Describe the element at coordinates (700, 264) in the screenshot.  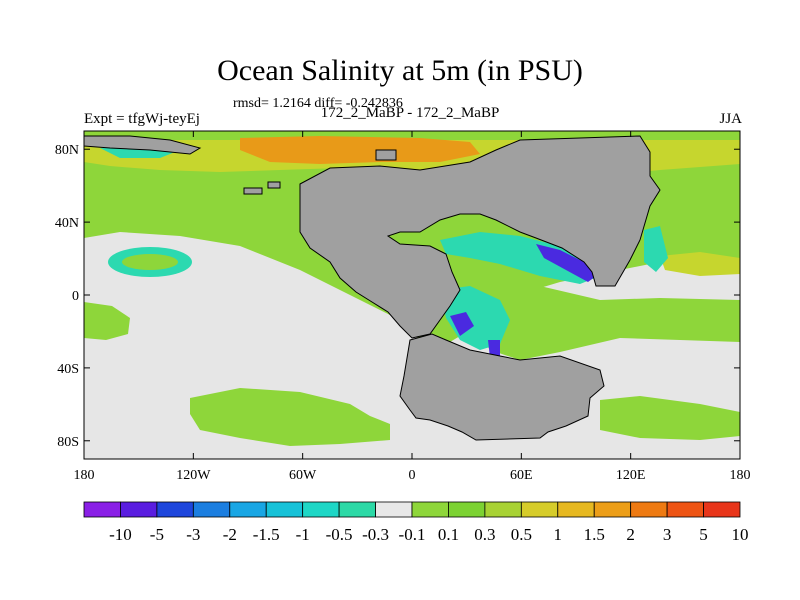
I see `field-high-east` at that location.